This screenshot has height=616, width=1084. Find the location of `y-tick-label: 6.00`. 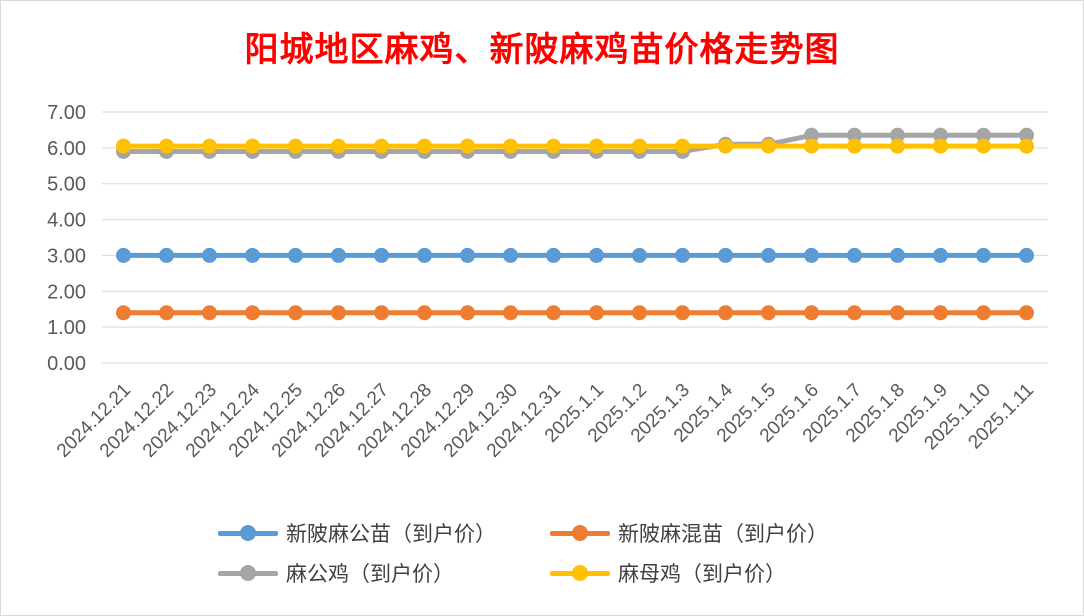

y-tick-label: 6.00 is located at coordinates (66, 149).